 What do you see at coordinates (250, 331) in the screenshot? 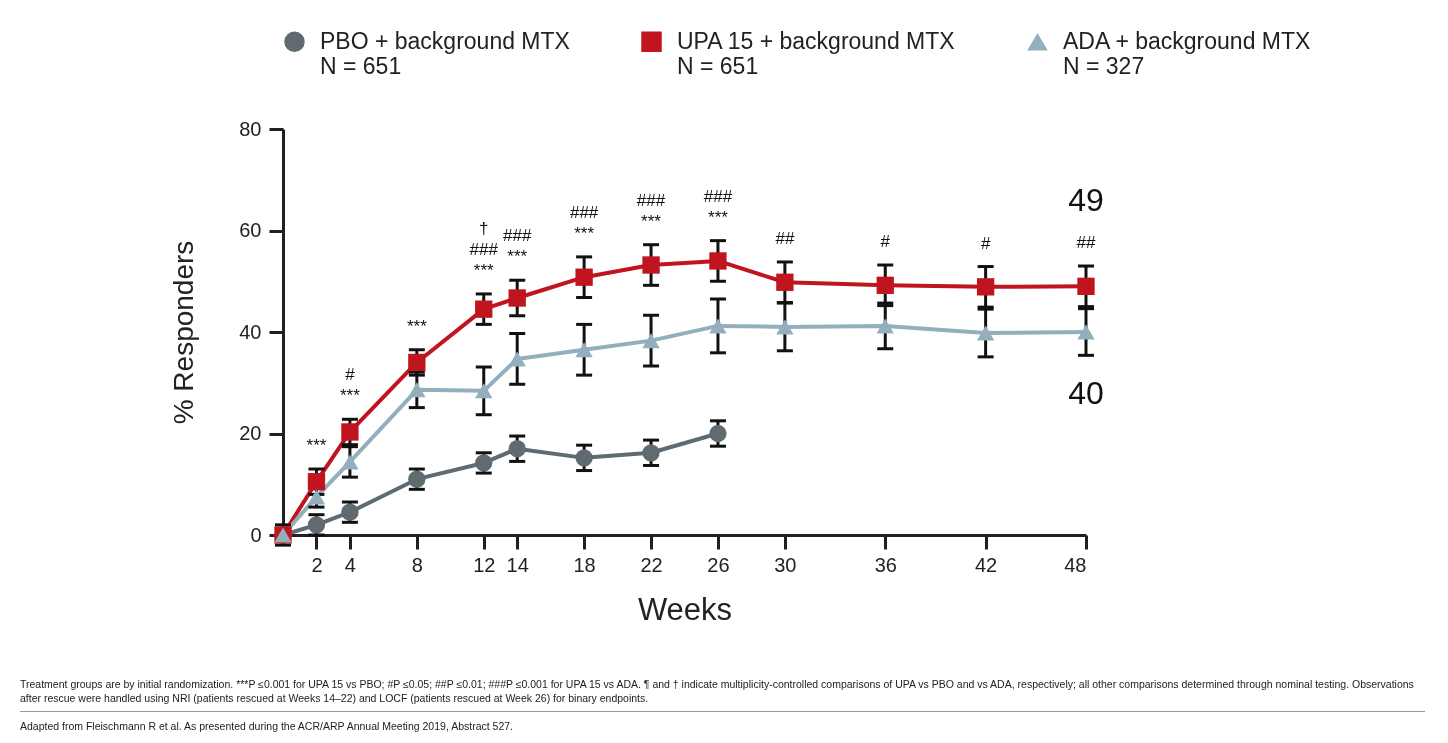
I see `y-tick-label: 40` at bounding box center [250, 331].